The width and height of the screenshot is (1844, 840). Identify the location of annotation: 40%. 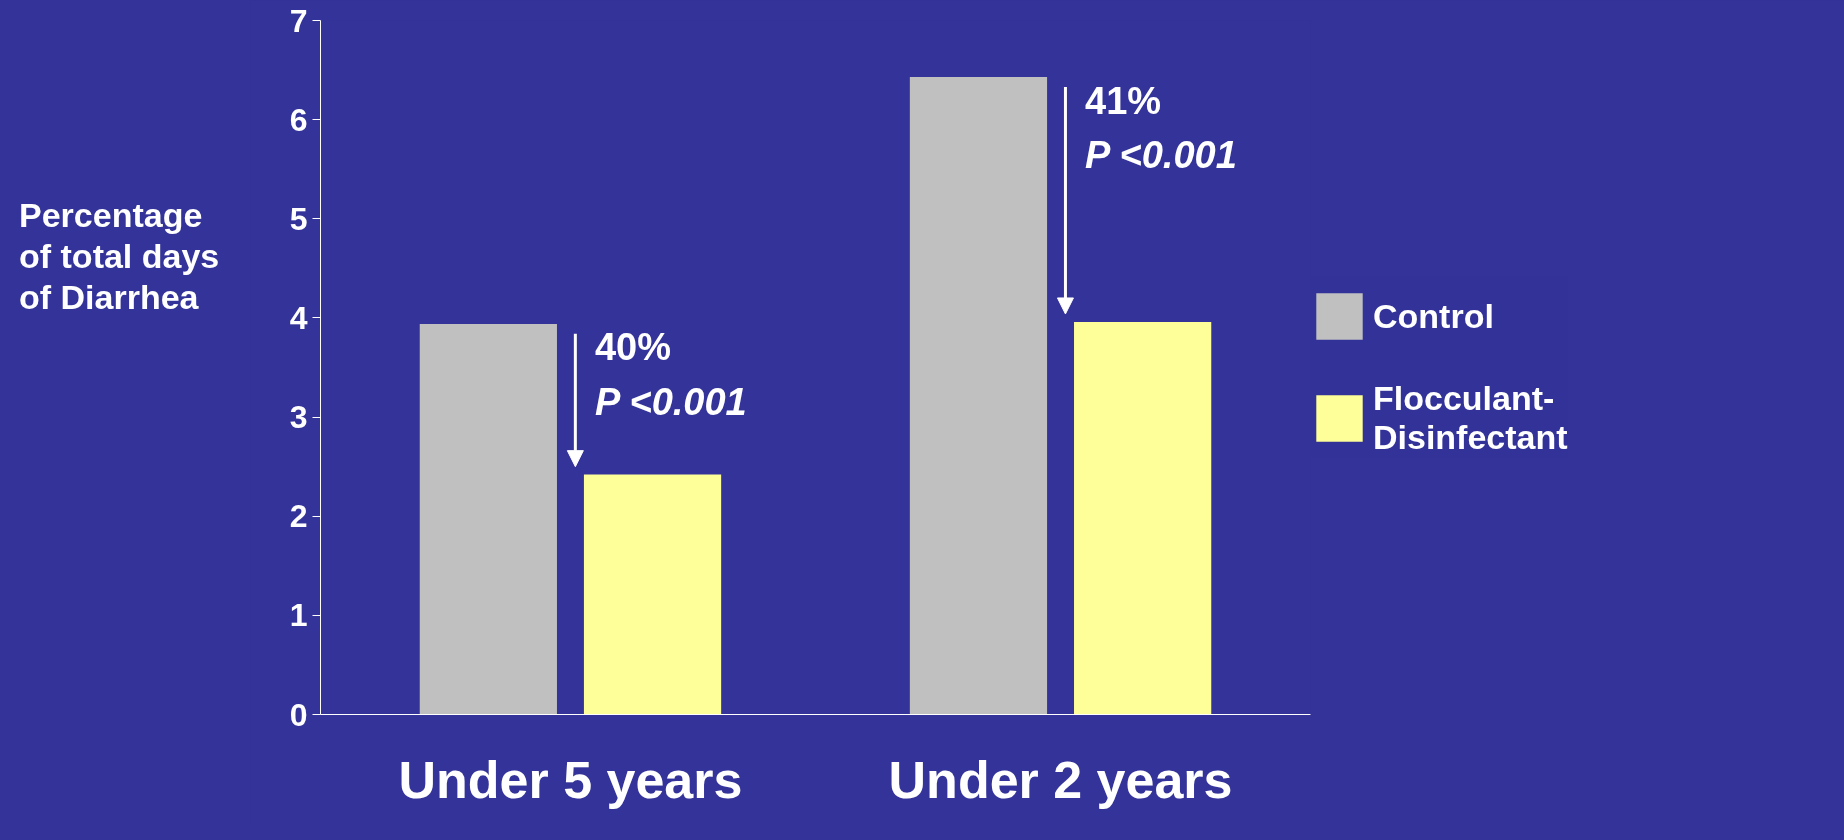
(633, 347).